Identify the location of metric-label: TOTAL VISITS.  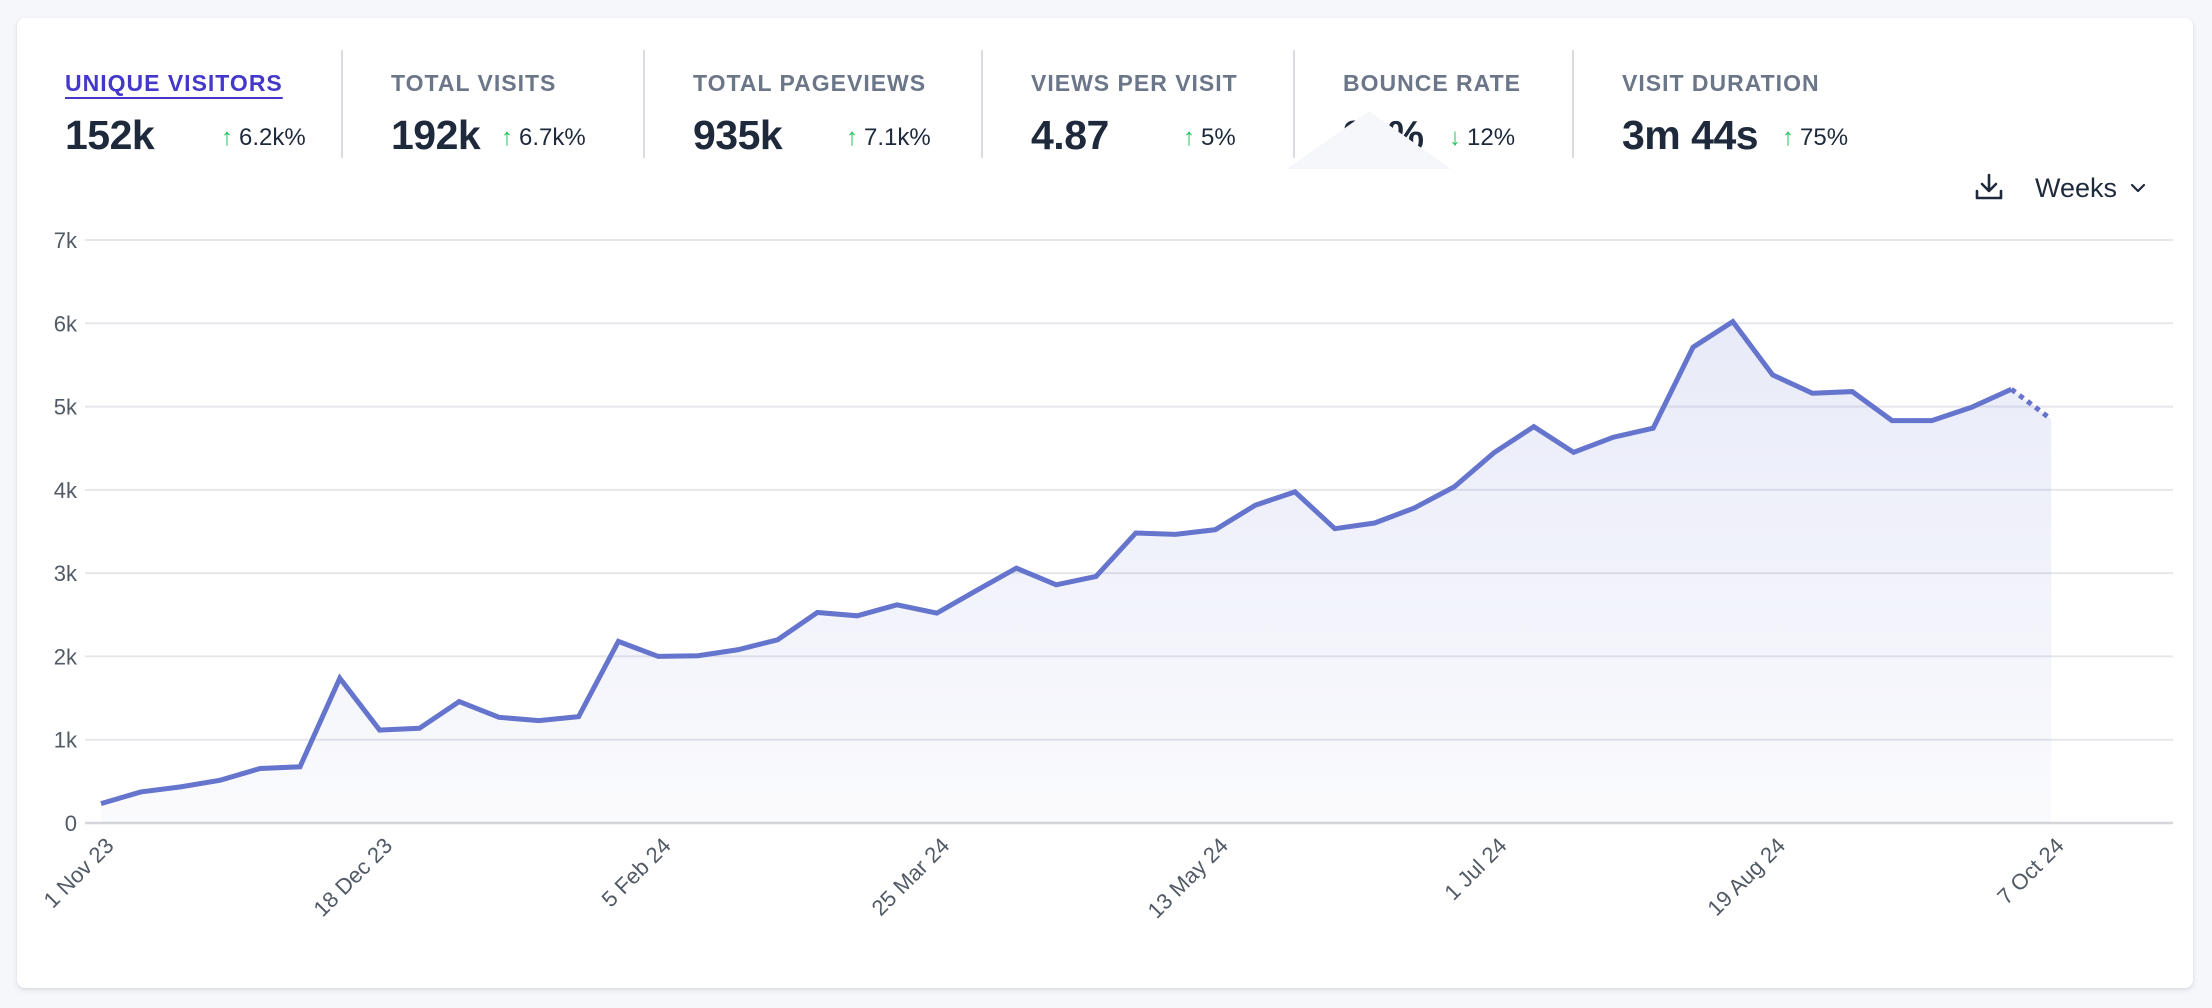
(474, 83).